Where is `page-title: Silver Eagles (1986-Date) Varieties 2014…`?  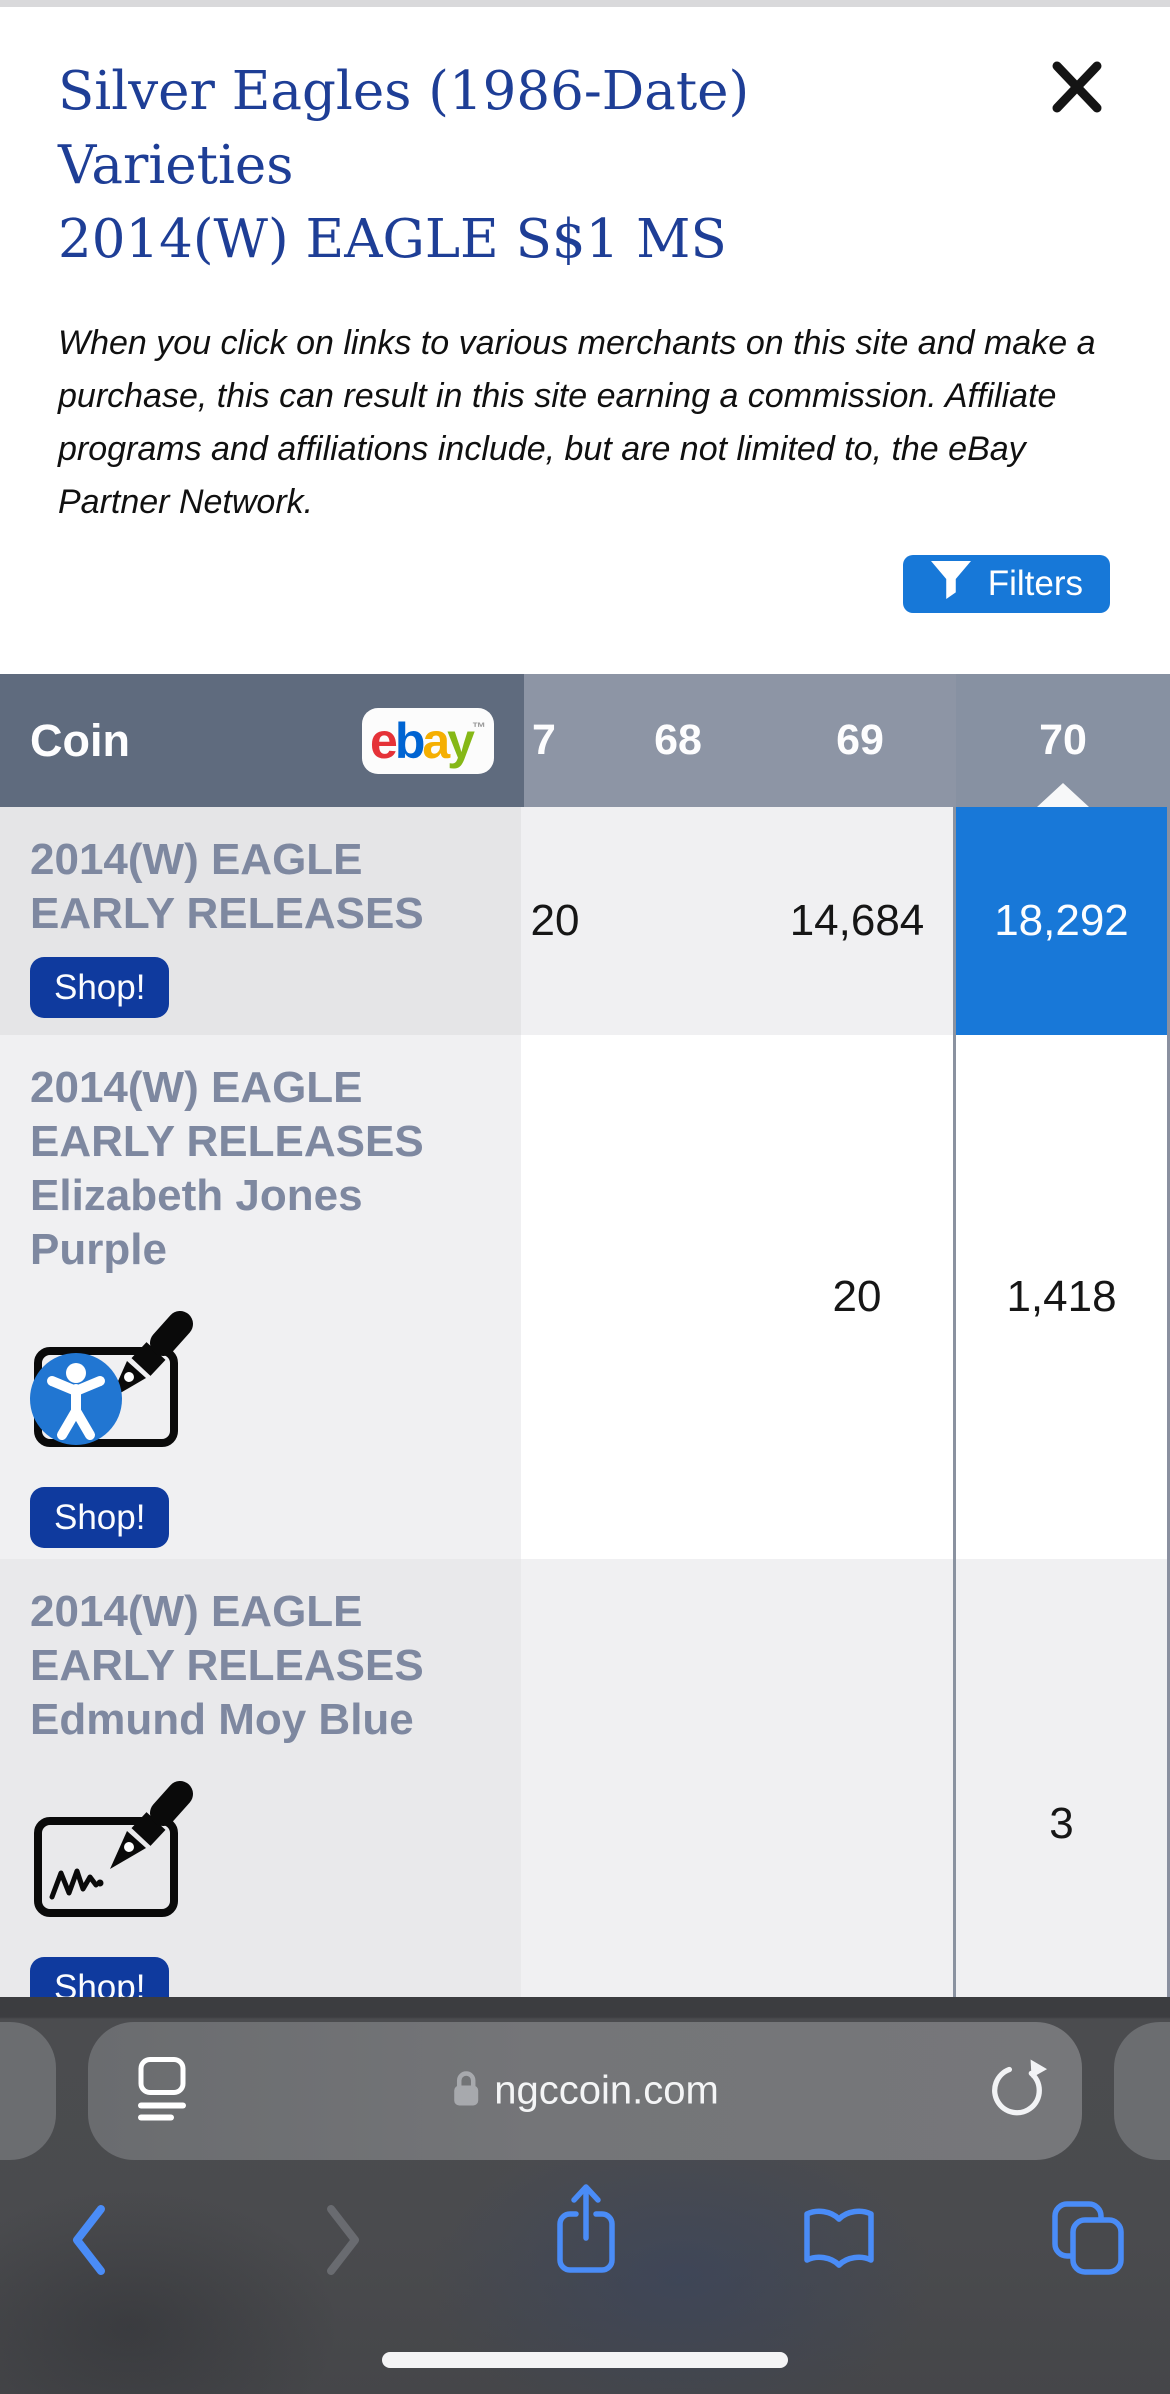 page-title: Silver Eagles (1986-Date) Varieties 2014… is located at coordinates (438, 166).